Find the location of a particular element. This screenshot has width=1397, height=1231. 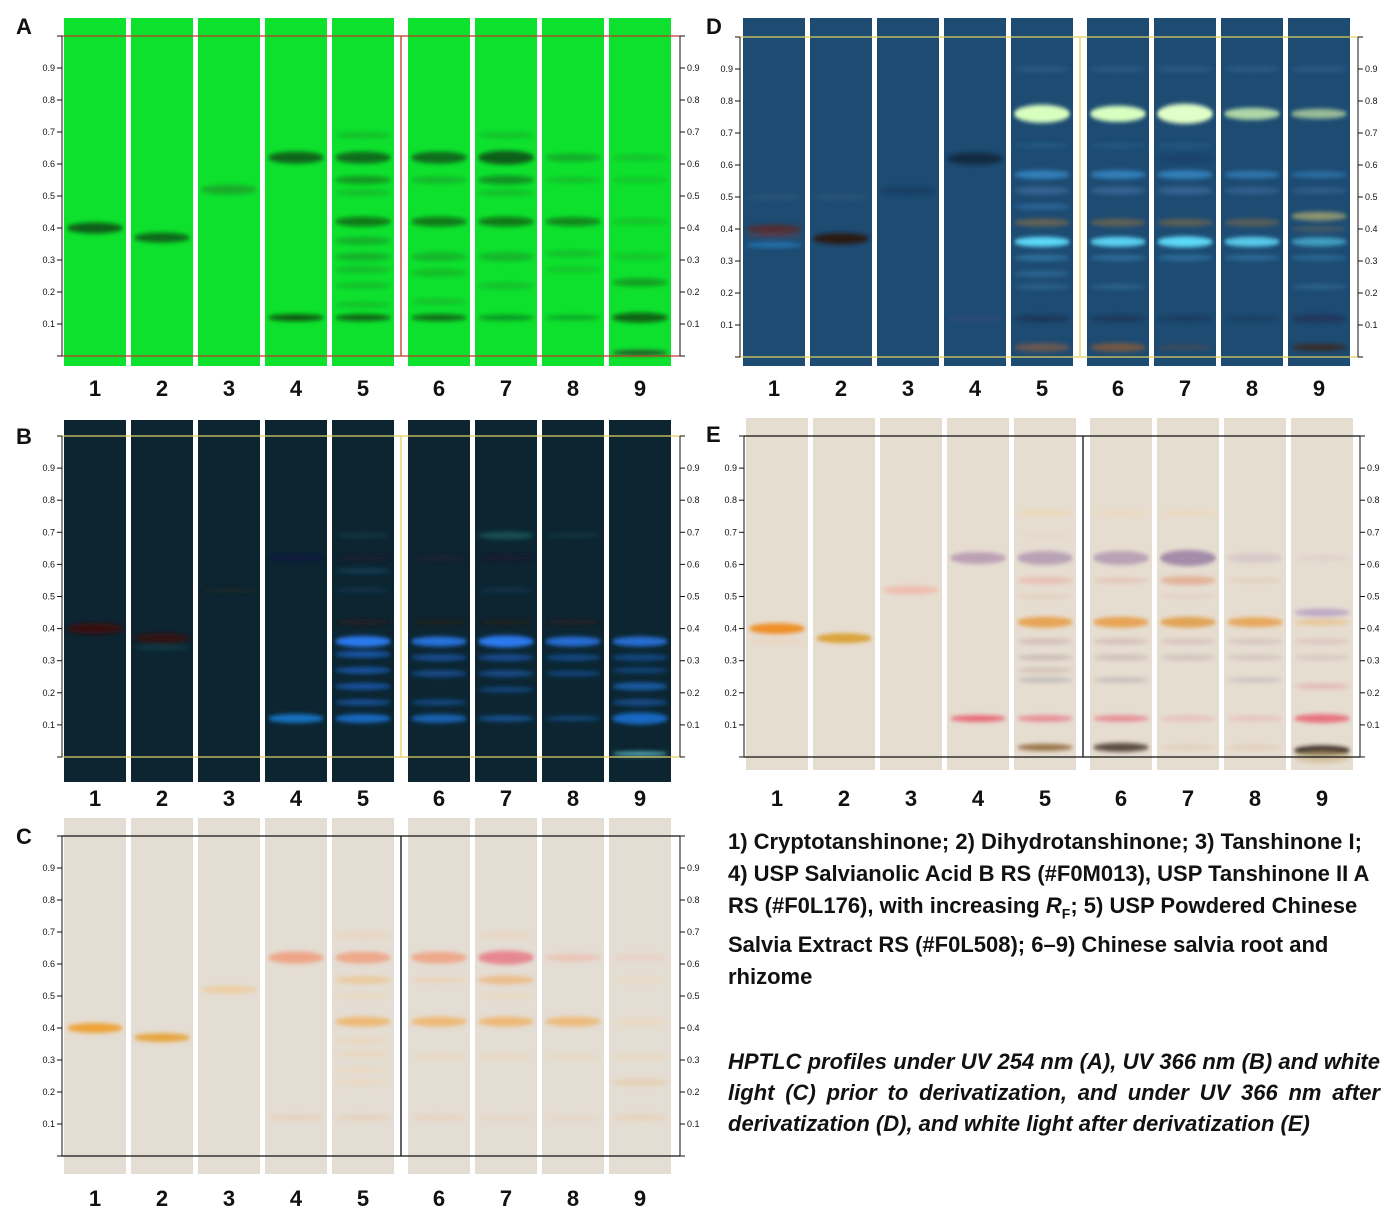

track-number: 7 is located at coordinates (1185, 388).